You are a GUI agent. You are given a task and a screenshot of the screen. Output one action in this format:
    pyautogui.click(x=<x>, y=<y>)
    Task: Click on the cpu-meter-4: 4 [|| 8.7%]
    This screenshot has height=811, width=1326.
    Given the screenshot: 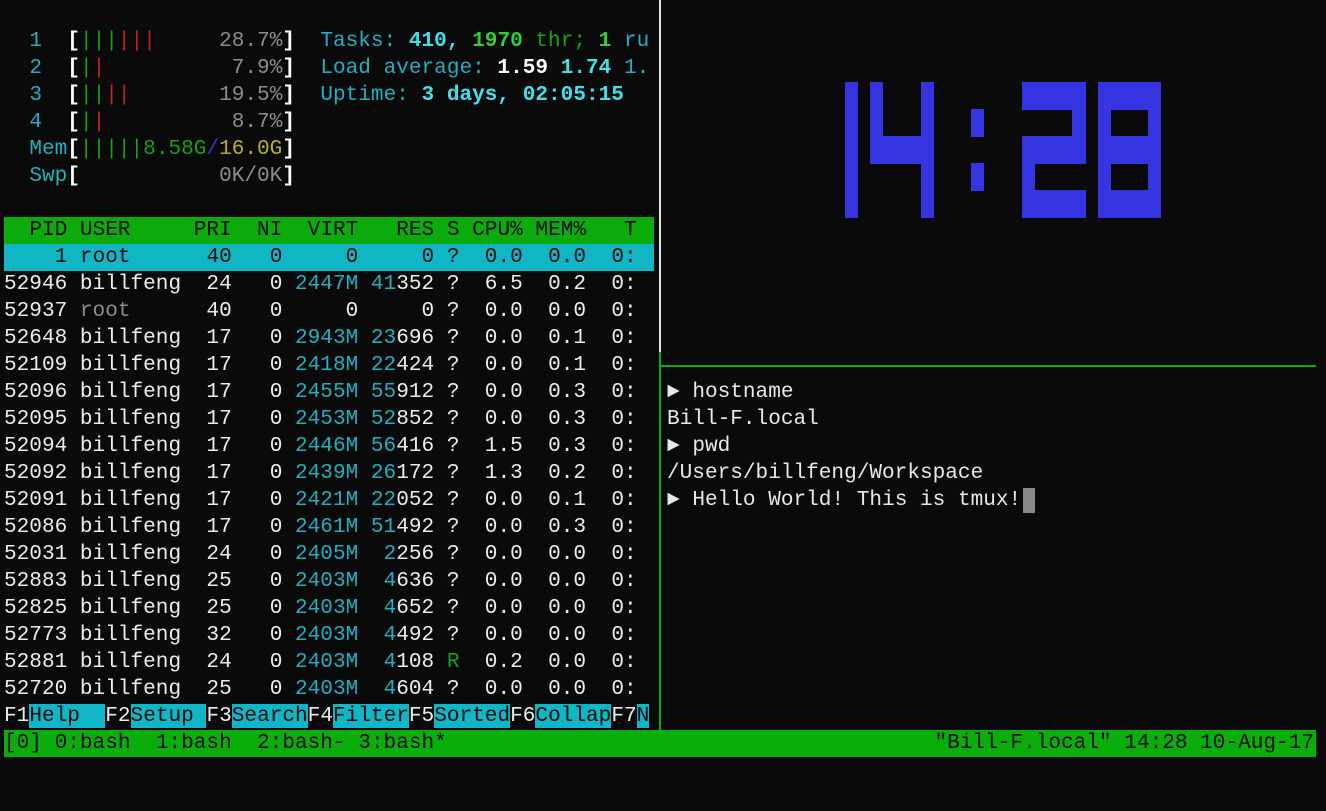 What is the action you would take?
    pyautogui.click(x=149, y=122)
    